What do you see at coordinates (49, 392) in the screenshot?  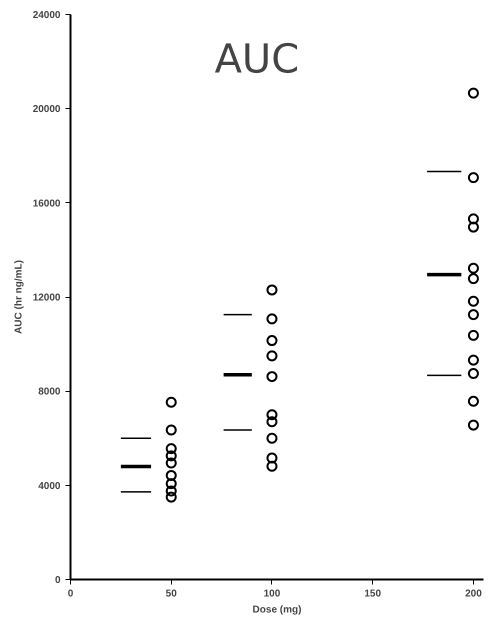 I see `y-tick-label: 8000` at bounding box center [49, 392].